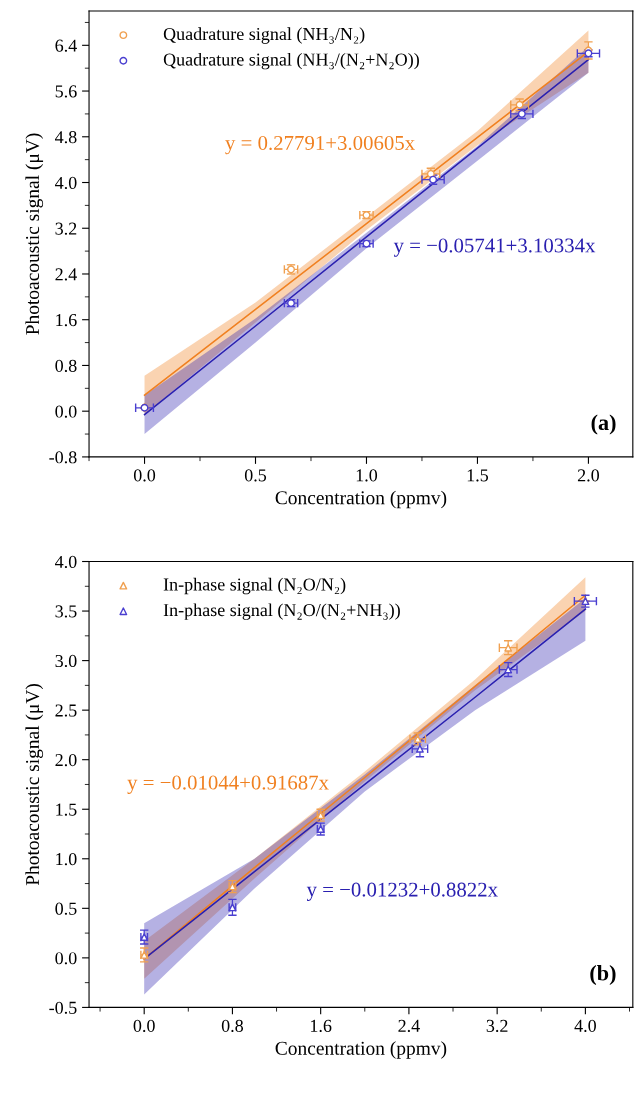 The height and width of the screenshot is (1101, 636). I want to click on y-tick-label: 2.4, so click(66, 274).